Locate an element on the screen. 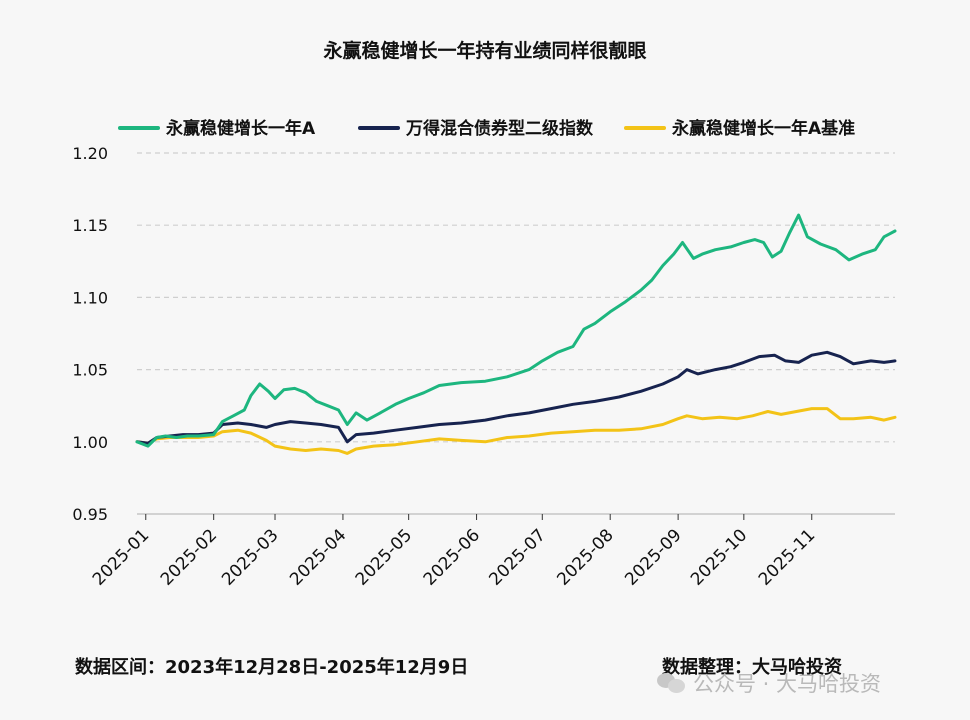 Image resolution: width=970 pixels, height=720 pixels. x-tick-label: 2025-04 is located at coordinates (318, 557).